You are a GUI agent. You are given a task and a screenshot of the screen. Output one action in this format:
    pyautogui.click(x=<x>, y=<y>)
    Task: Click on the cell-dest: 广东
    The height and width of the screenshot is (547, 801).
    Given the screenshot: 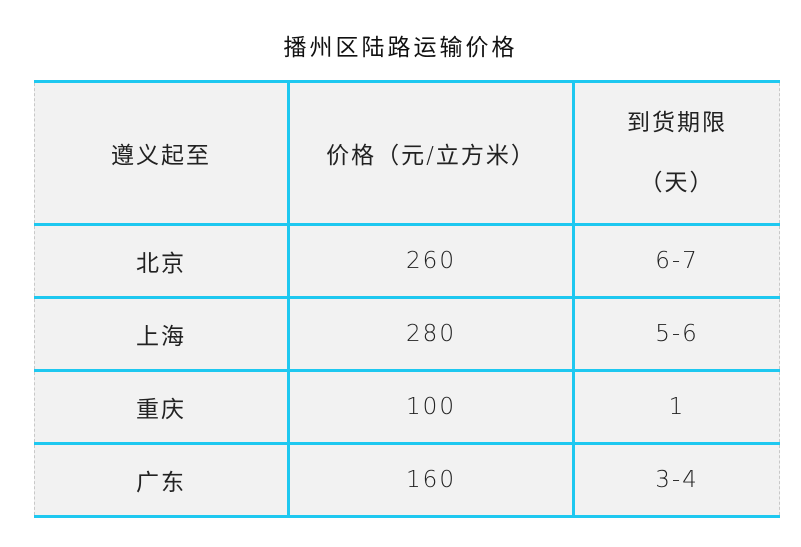 What is the action you would take?
    pyautogui.click(x=162, y=480)
    